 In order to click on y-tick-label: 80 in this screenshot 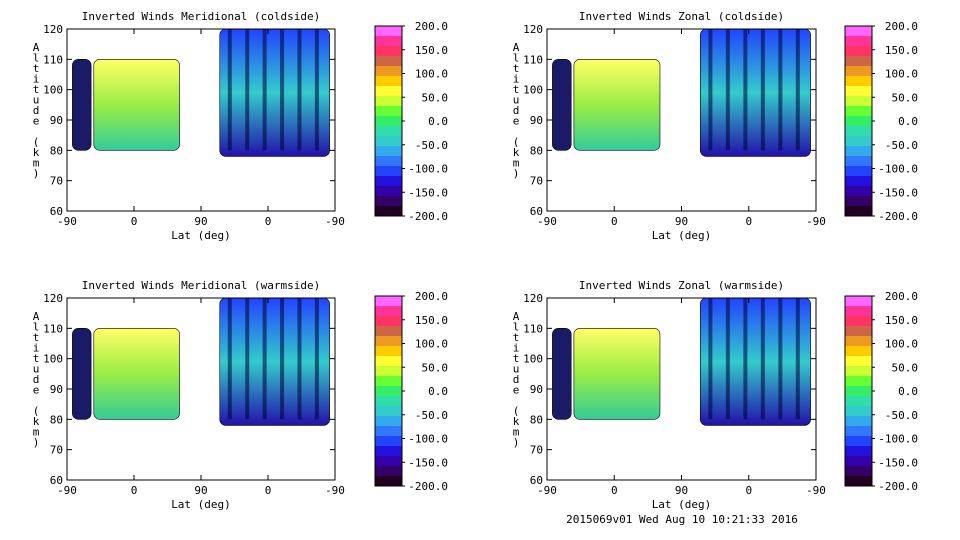, I will do `click(56, 419)`.